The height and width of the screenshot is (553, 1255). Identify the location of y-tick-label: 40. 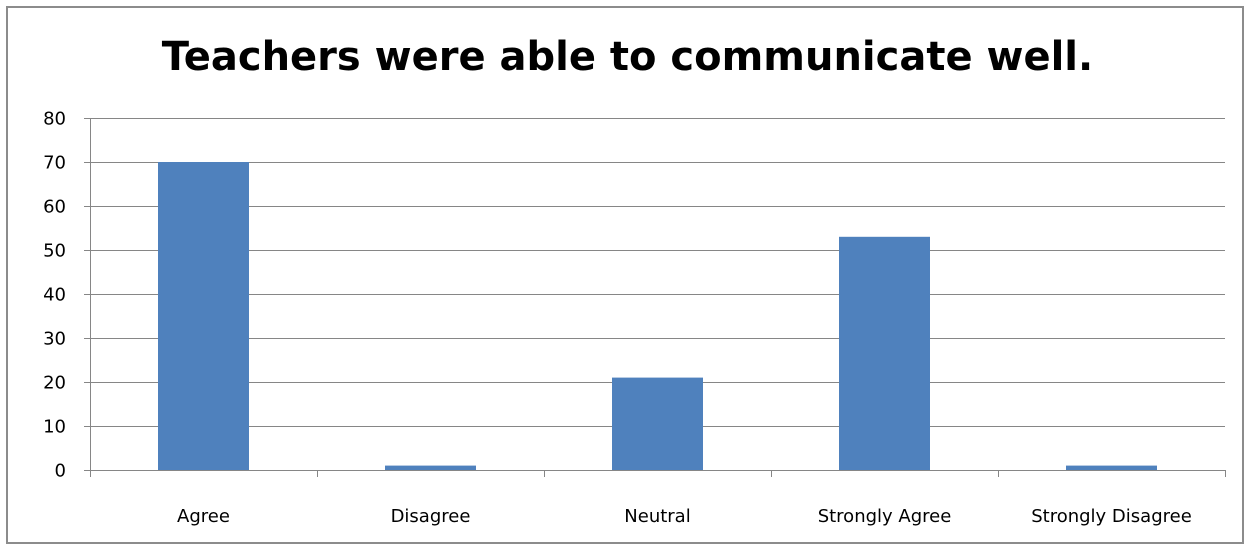
(54, 295).